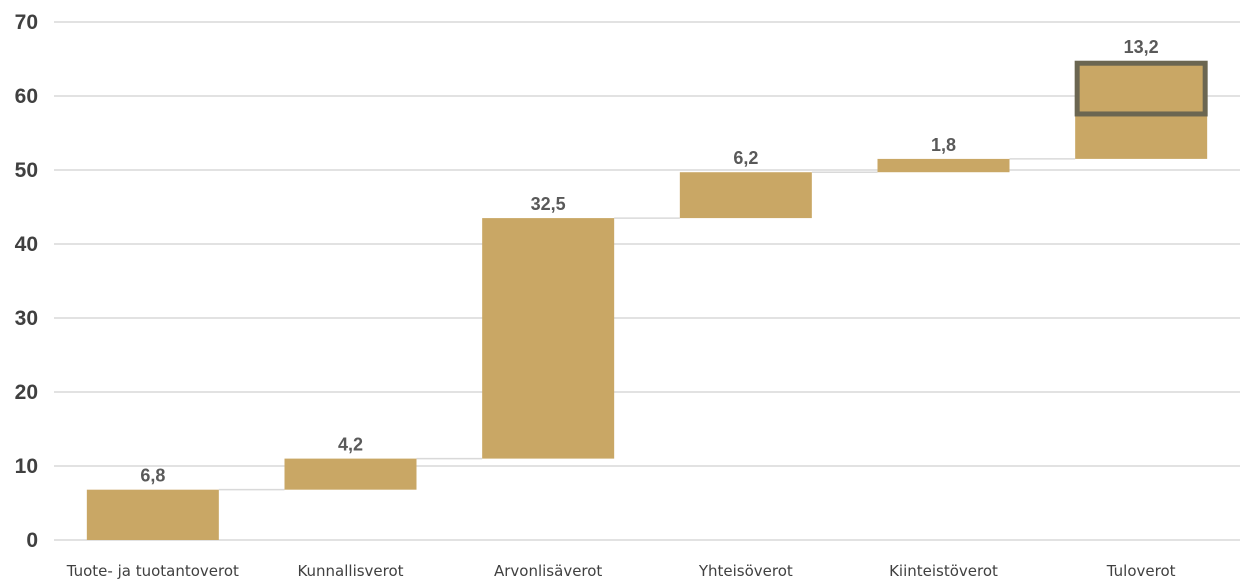 Image resolution: width=1248 pixels, height=579 pixels. What do you see at coordinates (548, 338) in the screenshot?
I see `bar-arvonlisaverot` at bounding box center [548, 338].